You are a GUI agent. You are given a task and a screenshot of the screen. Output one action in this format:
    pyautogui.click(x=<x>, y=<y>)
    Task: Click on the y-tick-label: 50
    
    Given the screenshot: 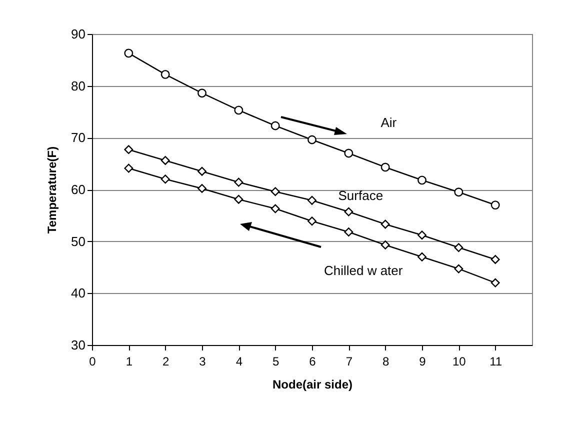 What is the action you would take?
    pyautogui.click(x=78, y=241)
    